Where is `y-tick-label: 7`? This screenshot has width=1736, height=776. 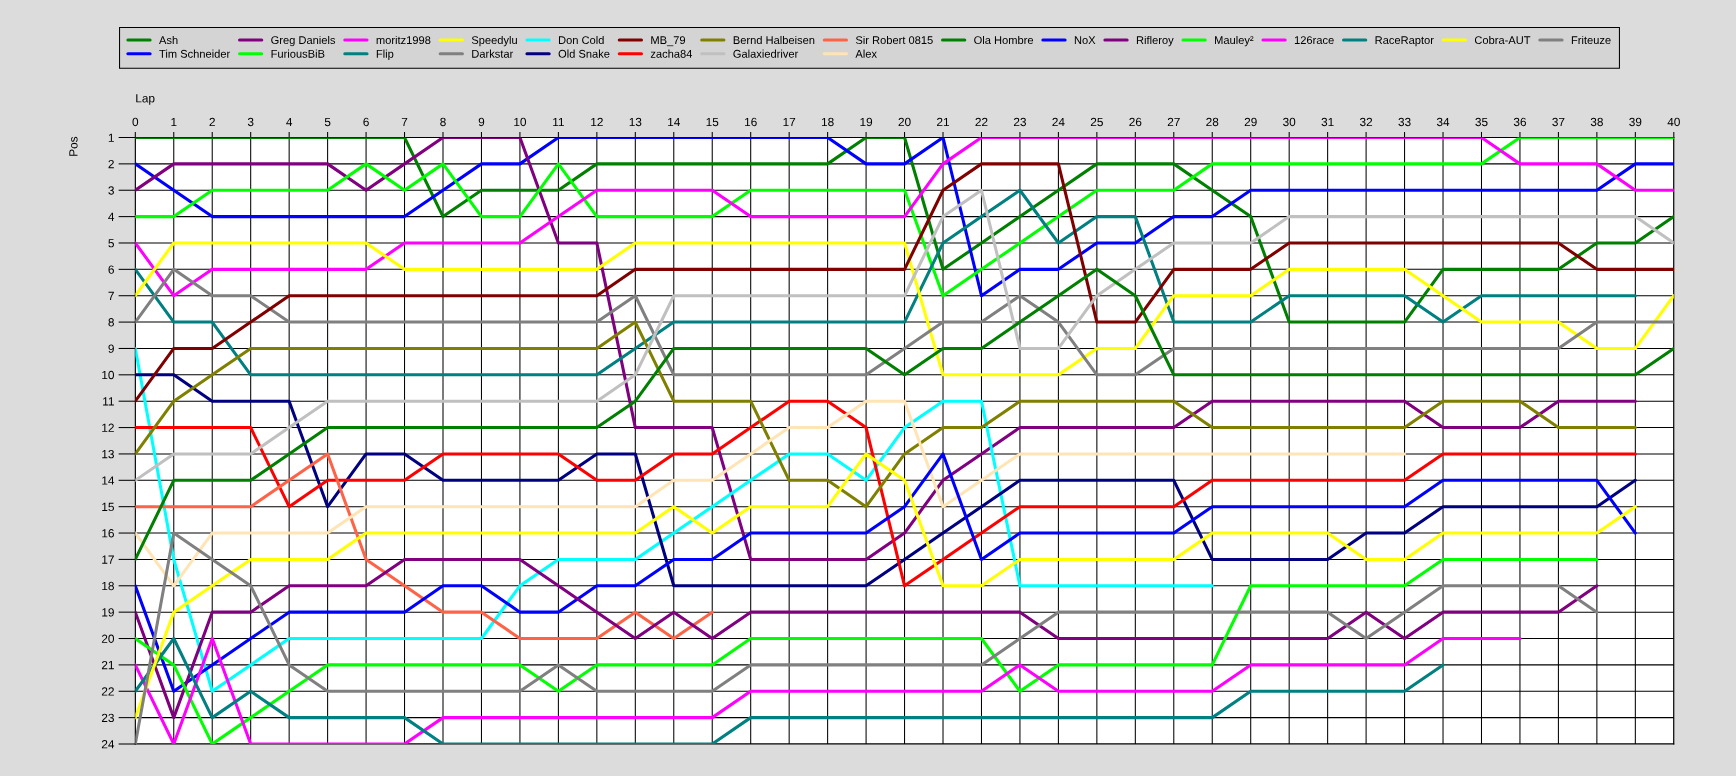 y-tick-label: 7 is located at coordinates (111, 295).